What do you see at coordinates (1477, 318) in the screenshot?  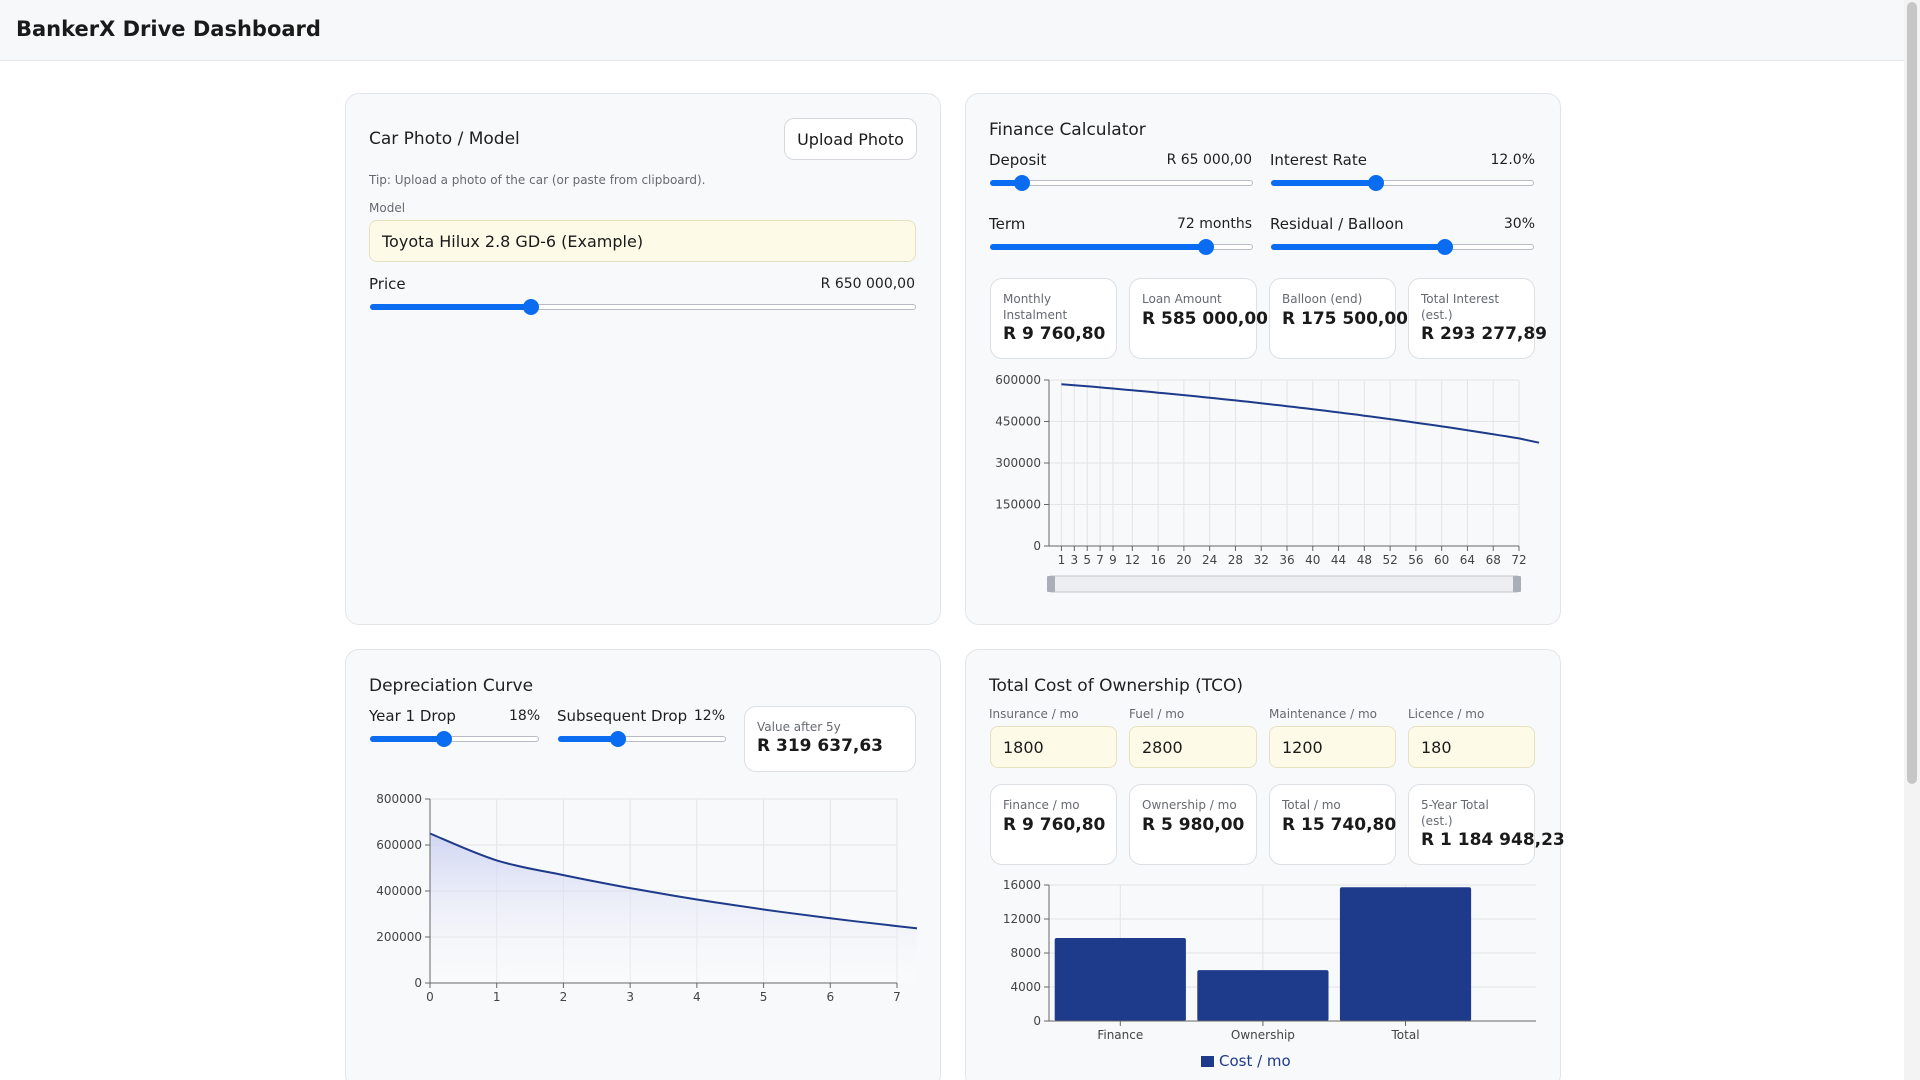 I see `stat-total-interest: Total Interest (est.) R 293 277,89` at bounding box center [1477, 318].